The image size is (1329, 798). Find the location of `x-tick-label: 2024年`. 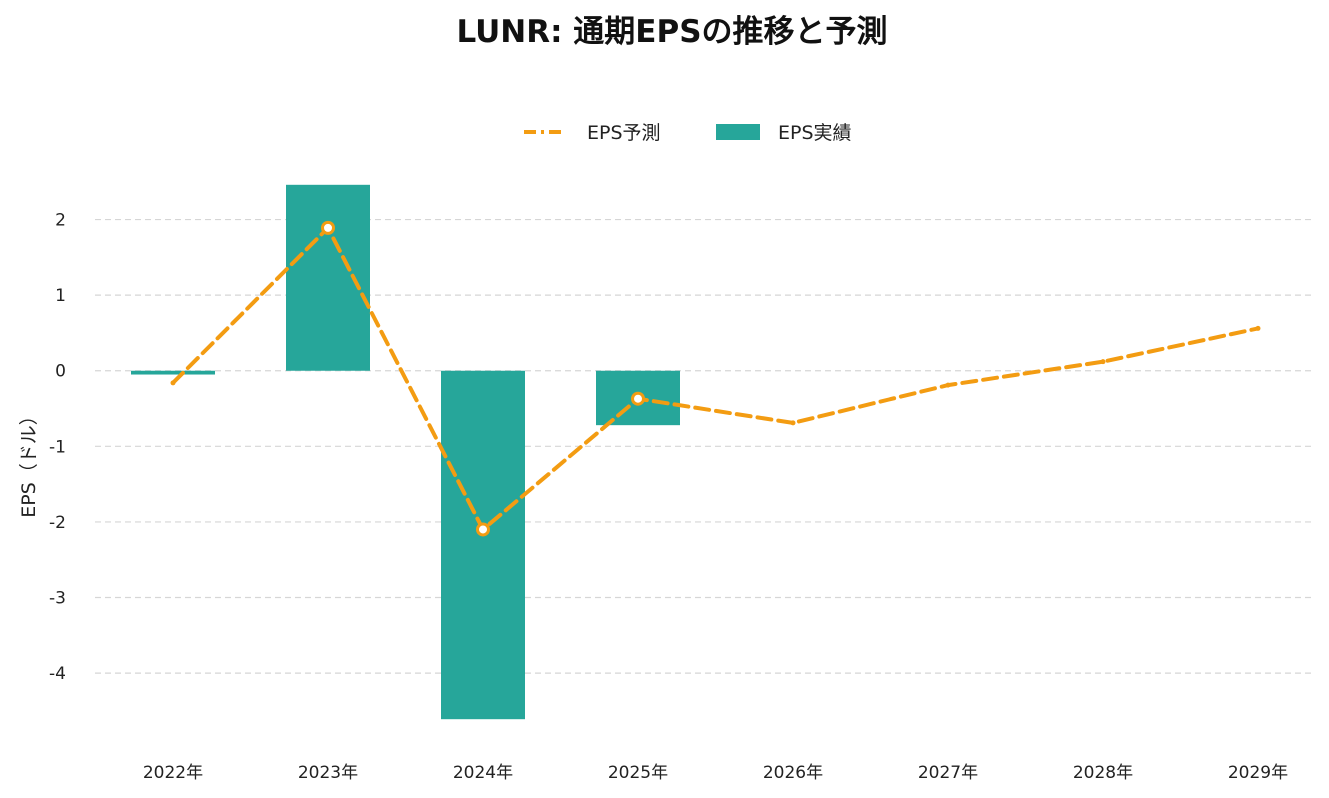

x-tick-label: 2024年 is located at coordinates (483, 773).